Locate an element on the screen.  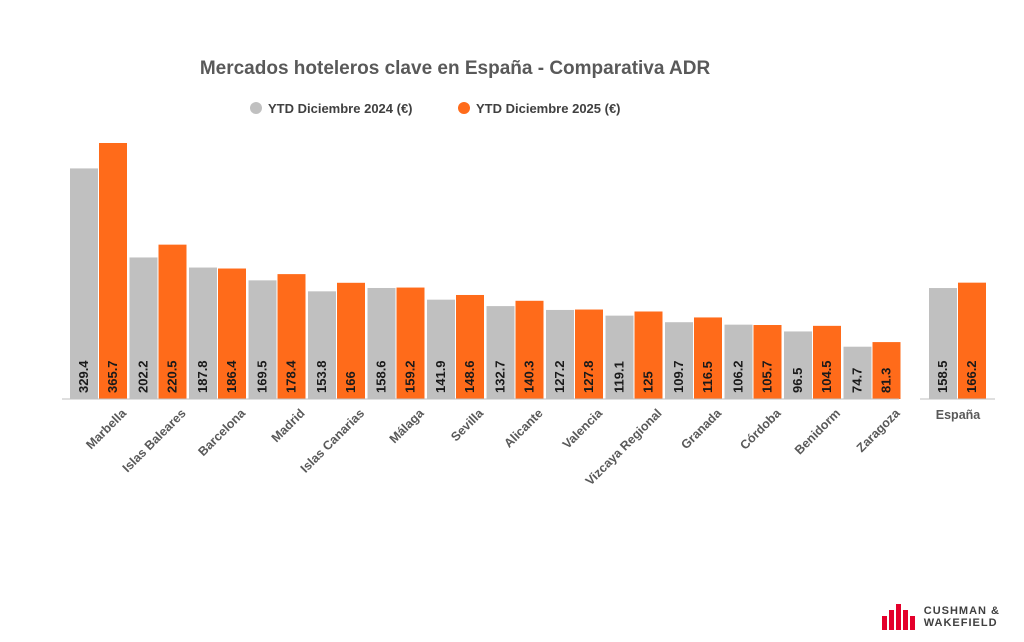
espana-value-label-2024-0: 158.5 is located at coordinates (942, 376).